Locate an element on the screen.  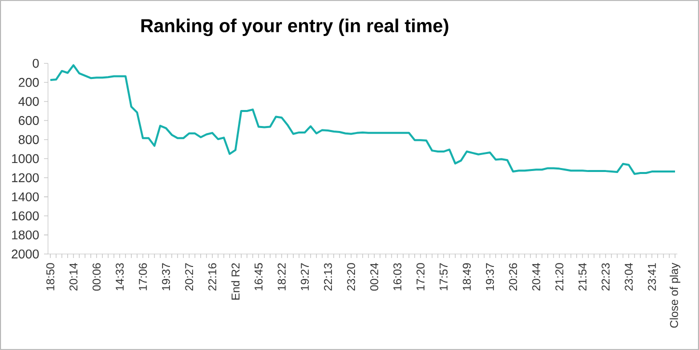
y-tick-label: 600 is located at coordinates (28, 121).